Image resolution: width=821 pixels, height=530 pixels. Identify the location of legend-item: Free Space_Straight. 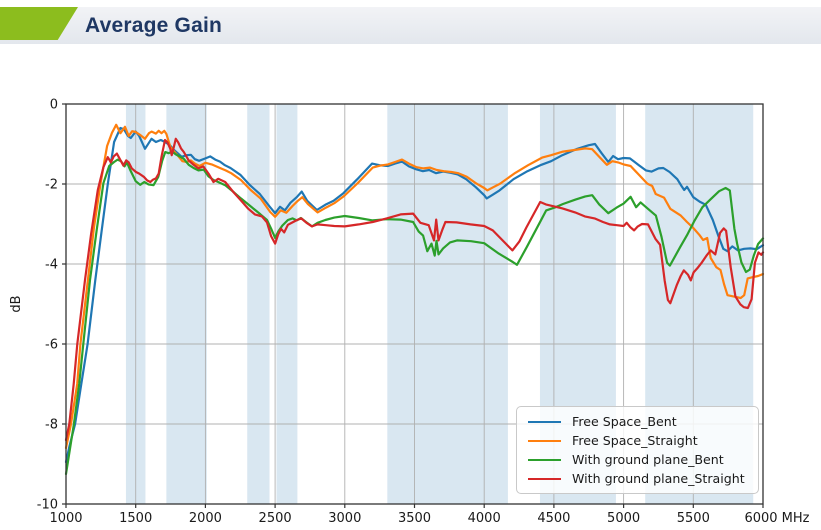
(639, 440).